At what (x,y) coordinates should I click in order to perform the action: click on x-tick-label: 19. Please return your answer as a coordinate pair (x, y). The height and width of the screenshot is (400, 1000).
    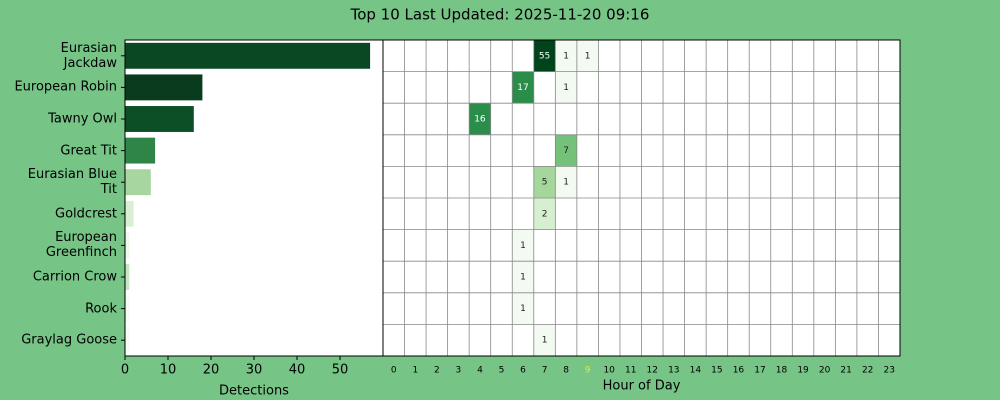
    Looking at the image, I should click on (803, 371).